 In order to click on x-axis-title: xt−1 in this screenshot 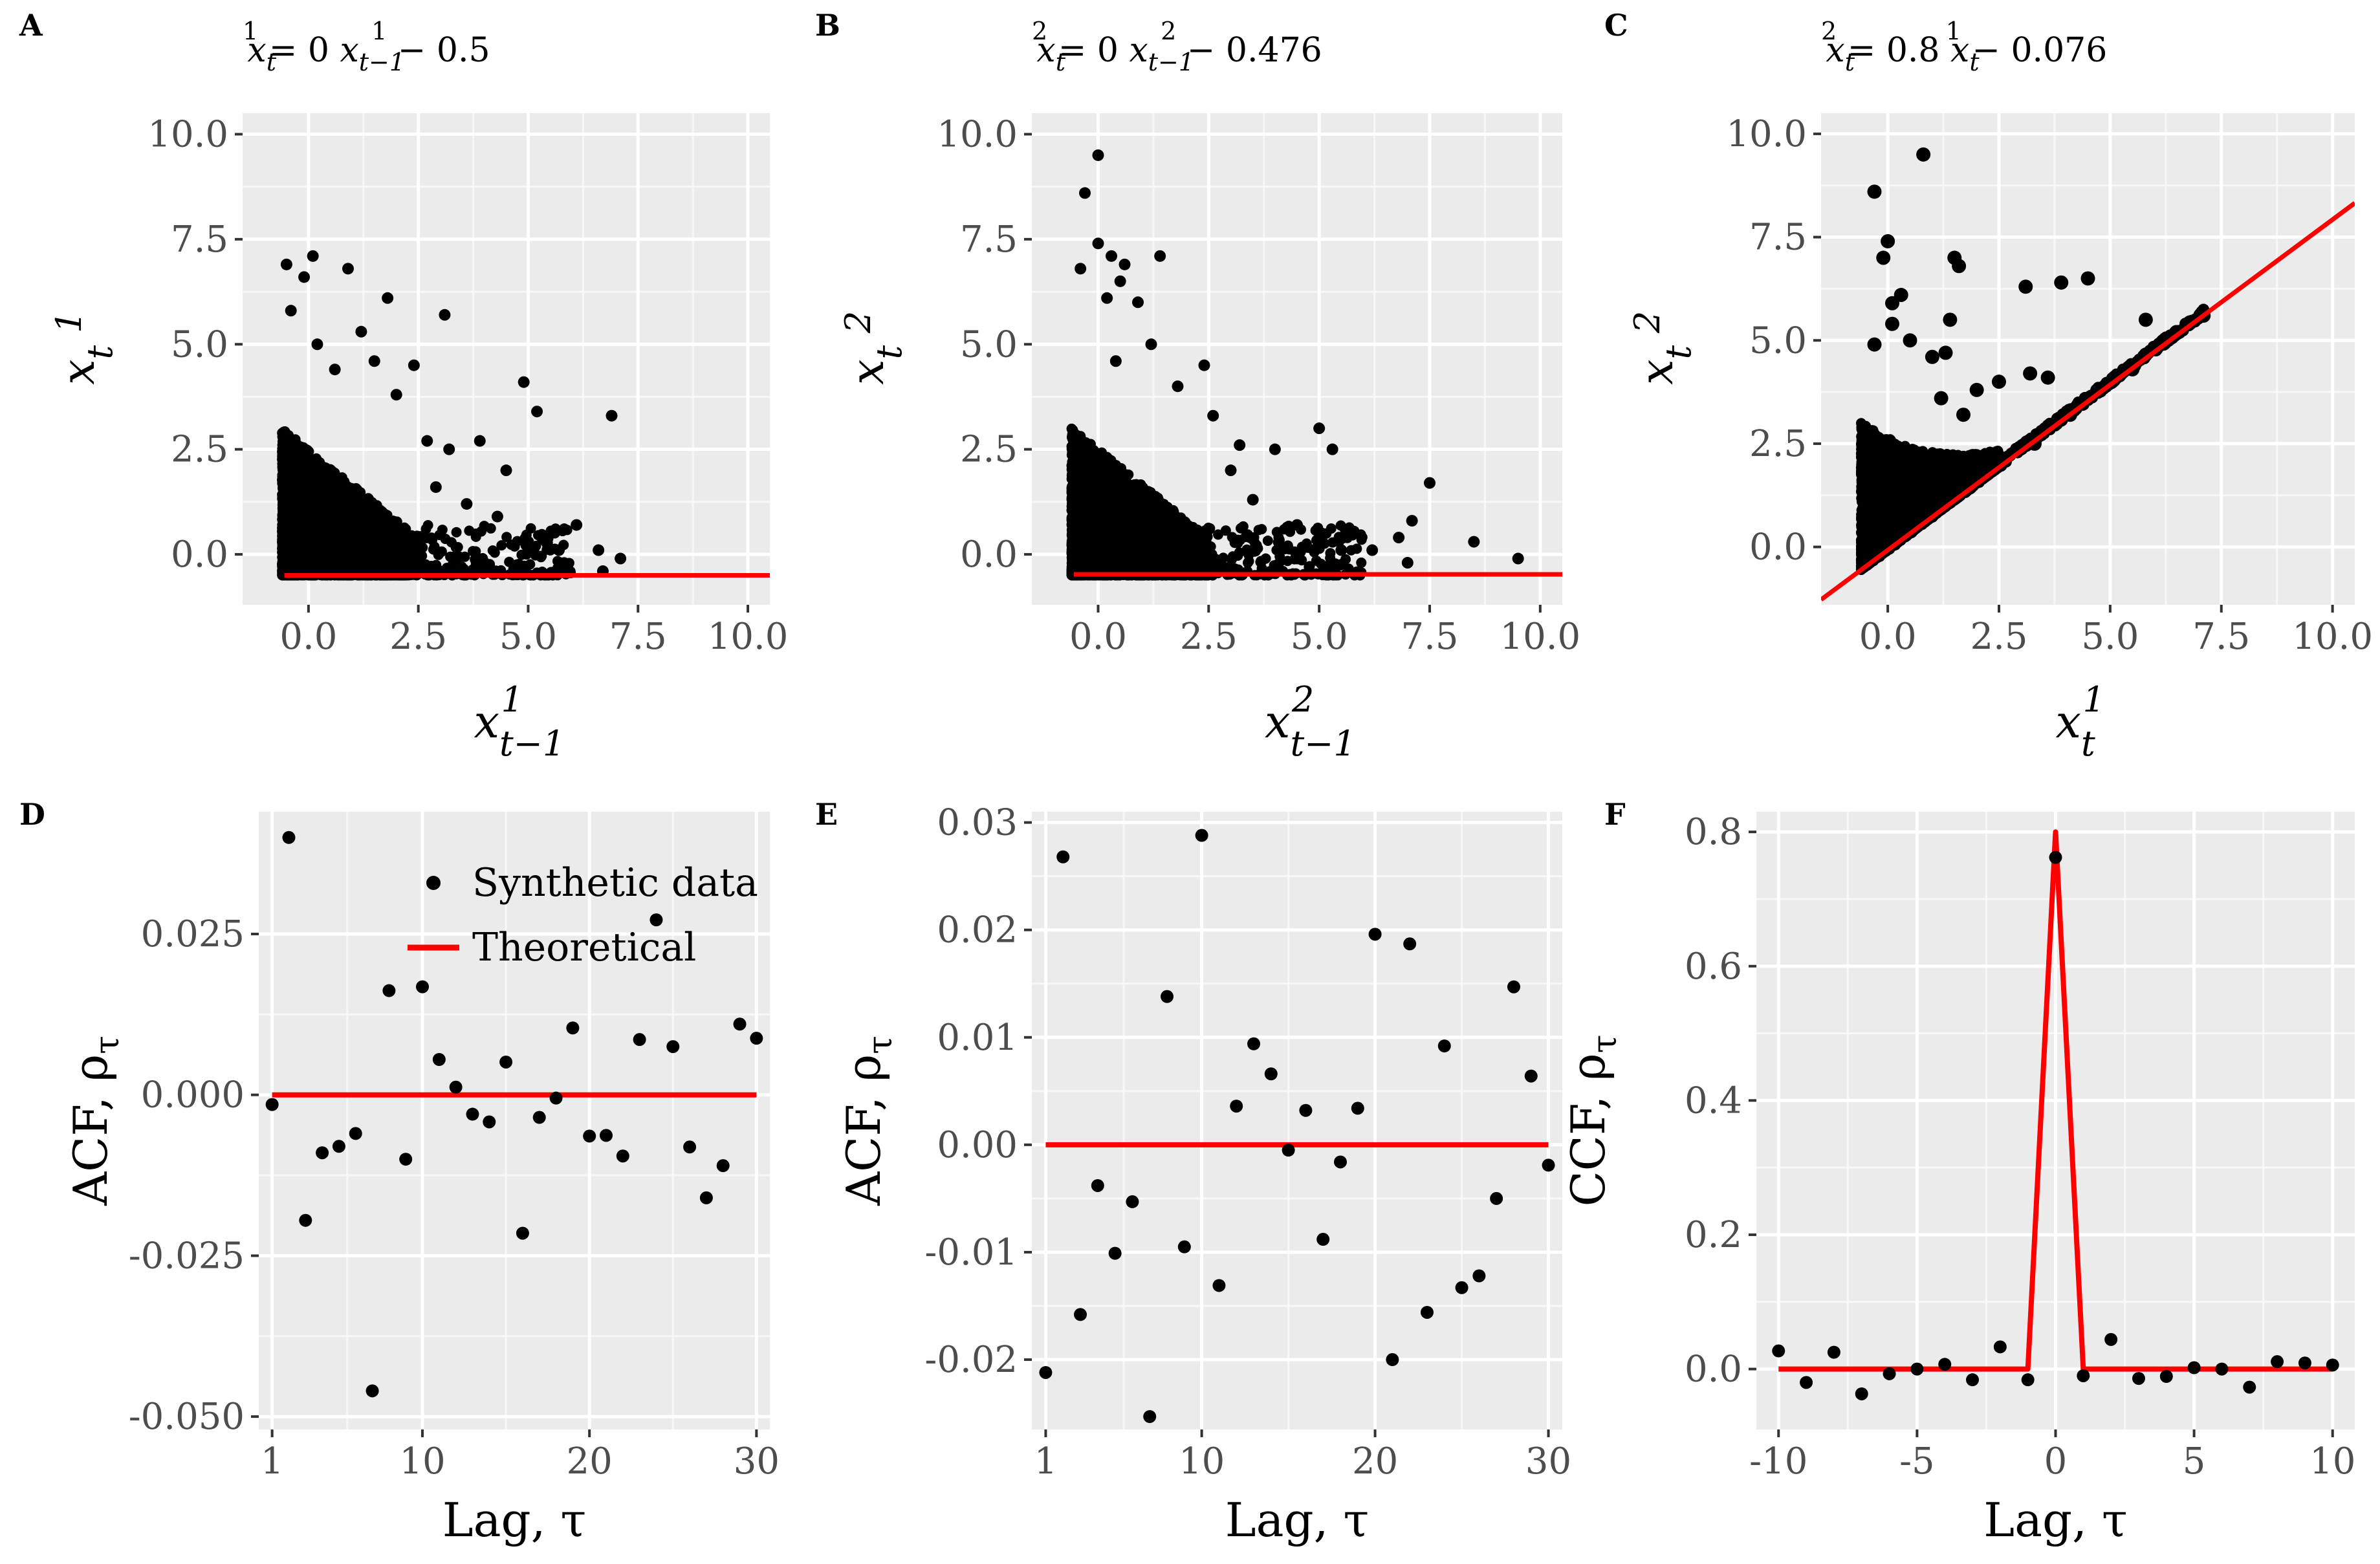, I will do `click(519, 729)`.